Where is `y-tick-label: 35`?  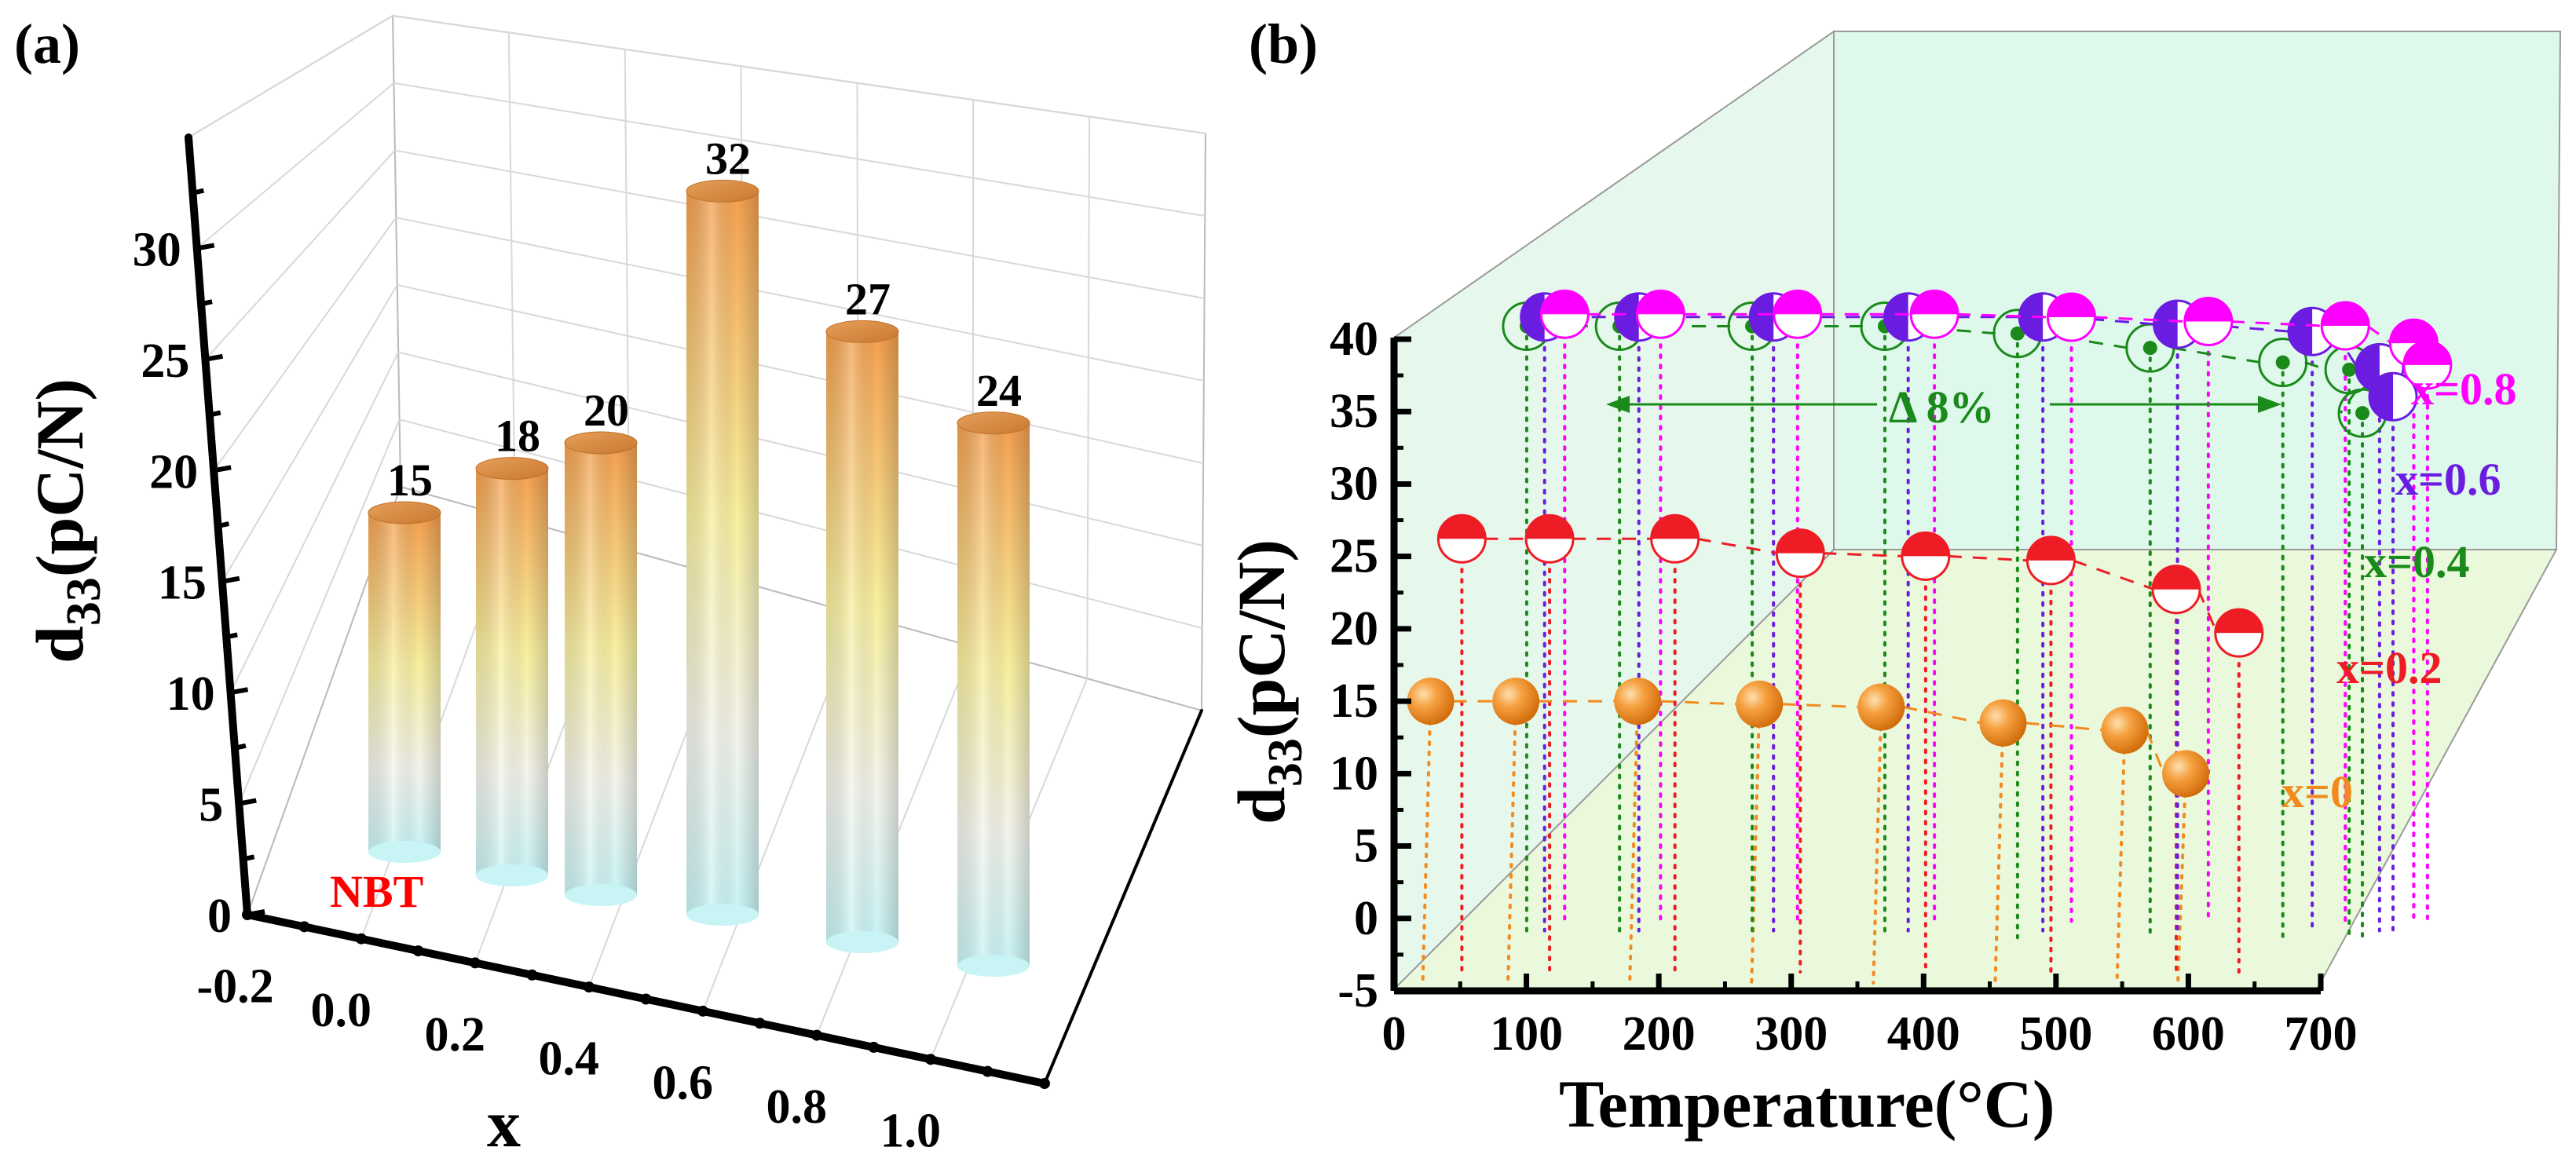
y-tick-label: 35 is located at coordinates (1354, 411).